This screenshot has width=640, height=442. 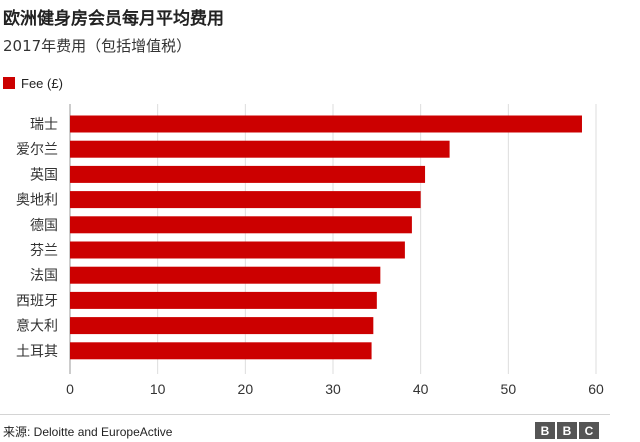 What do you see at coordinates (305, 414) in the screenshot?
I see `footer-divider` at bounding box center [305, 414].